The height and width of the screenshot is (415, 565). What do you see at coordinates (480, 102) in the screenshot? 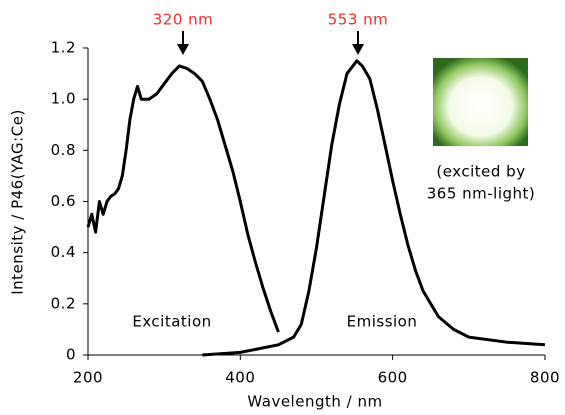
I see `photo-inset` at bounding box center [480, 102].